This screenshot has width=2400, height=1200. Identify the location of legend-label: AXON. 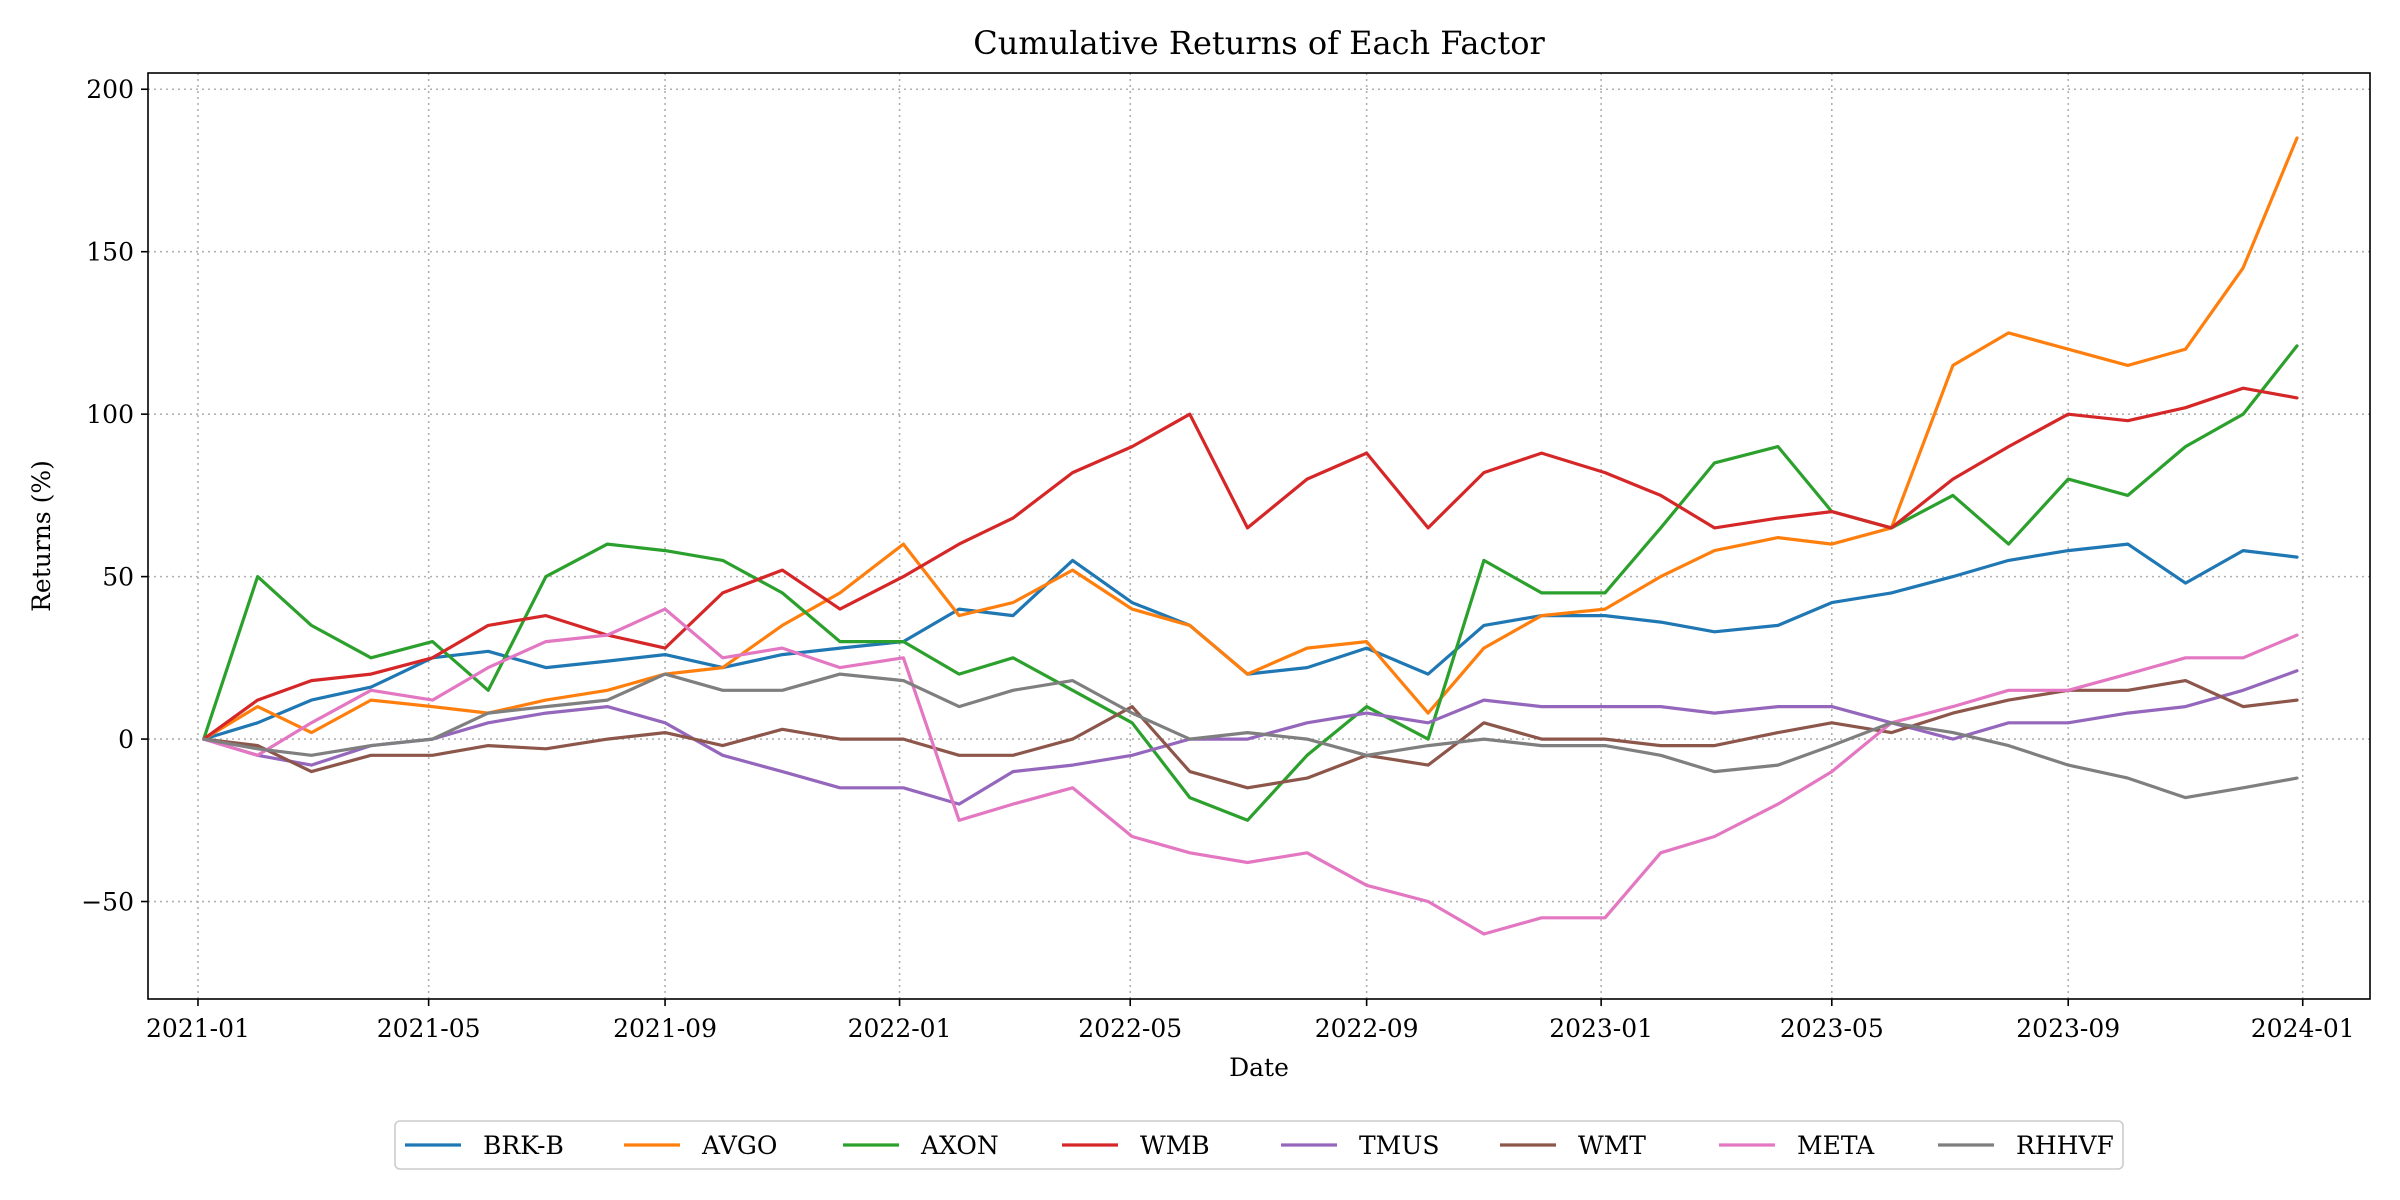
(959, 1145).